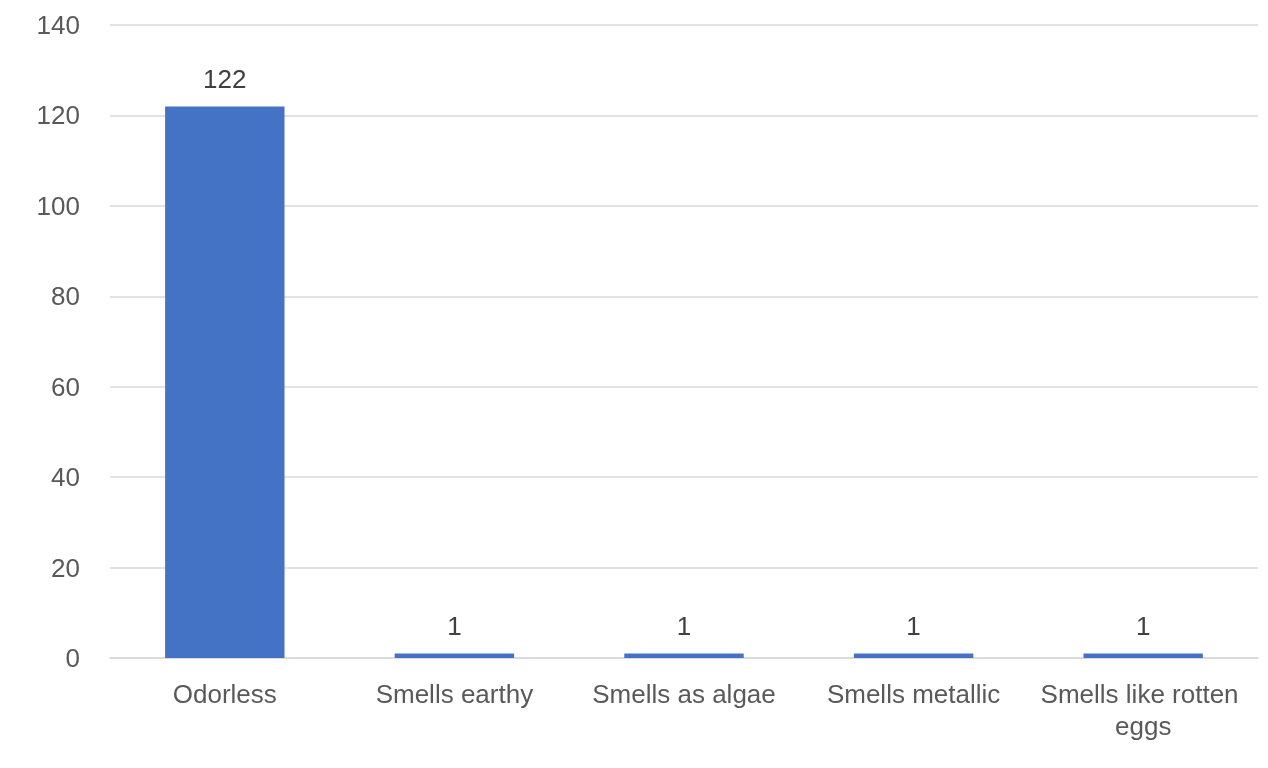 This screenshot has height=768, width=1268. I want to click on data-label: 122, so click(225, 79).